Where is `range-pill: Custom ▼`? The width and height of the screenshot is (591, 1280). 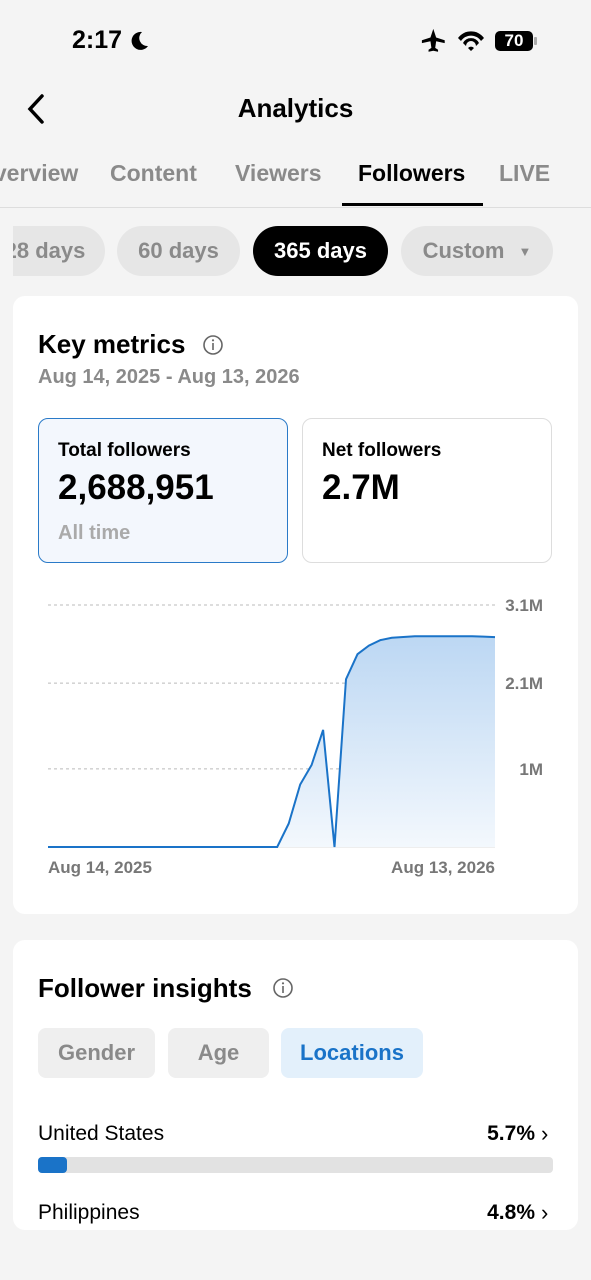 range-pill: Custom ▼ is located at coordinates (477, 251).